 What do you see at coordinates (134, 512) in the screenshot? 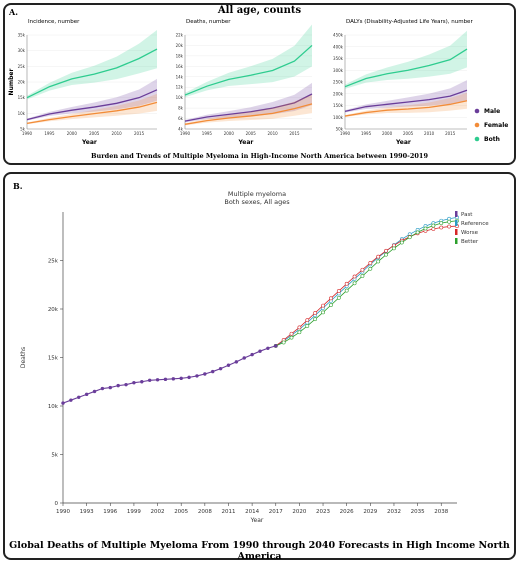
I see `x-tick-label: 1999` at bounding box center [134, 512].